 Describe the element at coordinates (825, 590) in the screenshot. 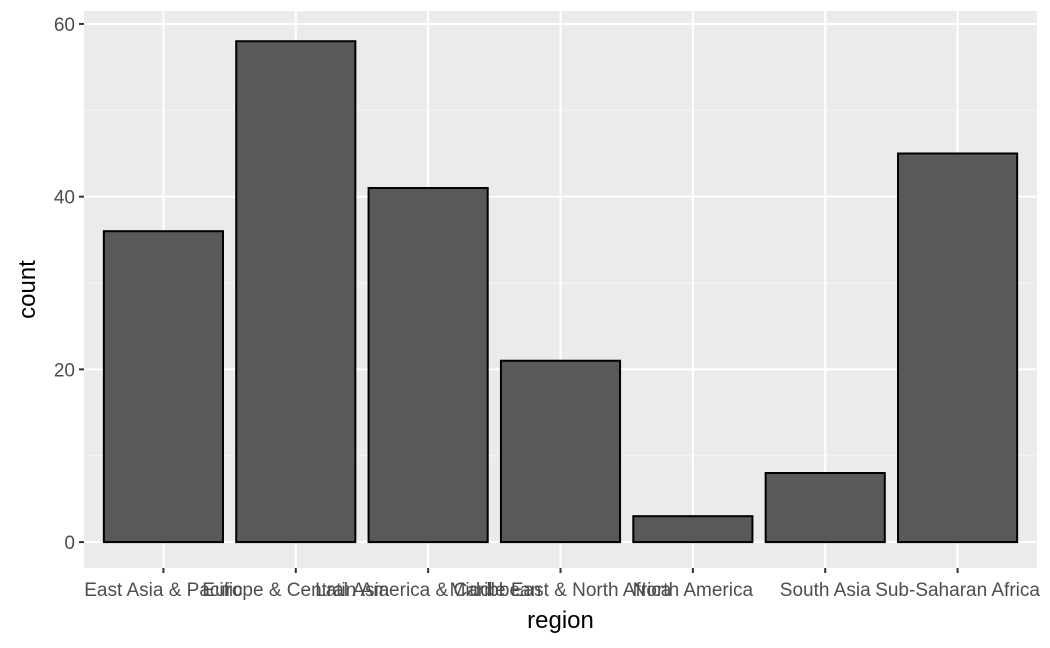

I see `x-tick-label: South Asia` at that location.